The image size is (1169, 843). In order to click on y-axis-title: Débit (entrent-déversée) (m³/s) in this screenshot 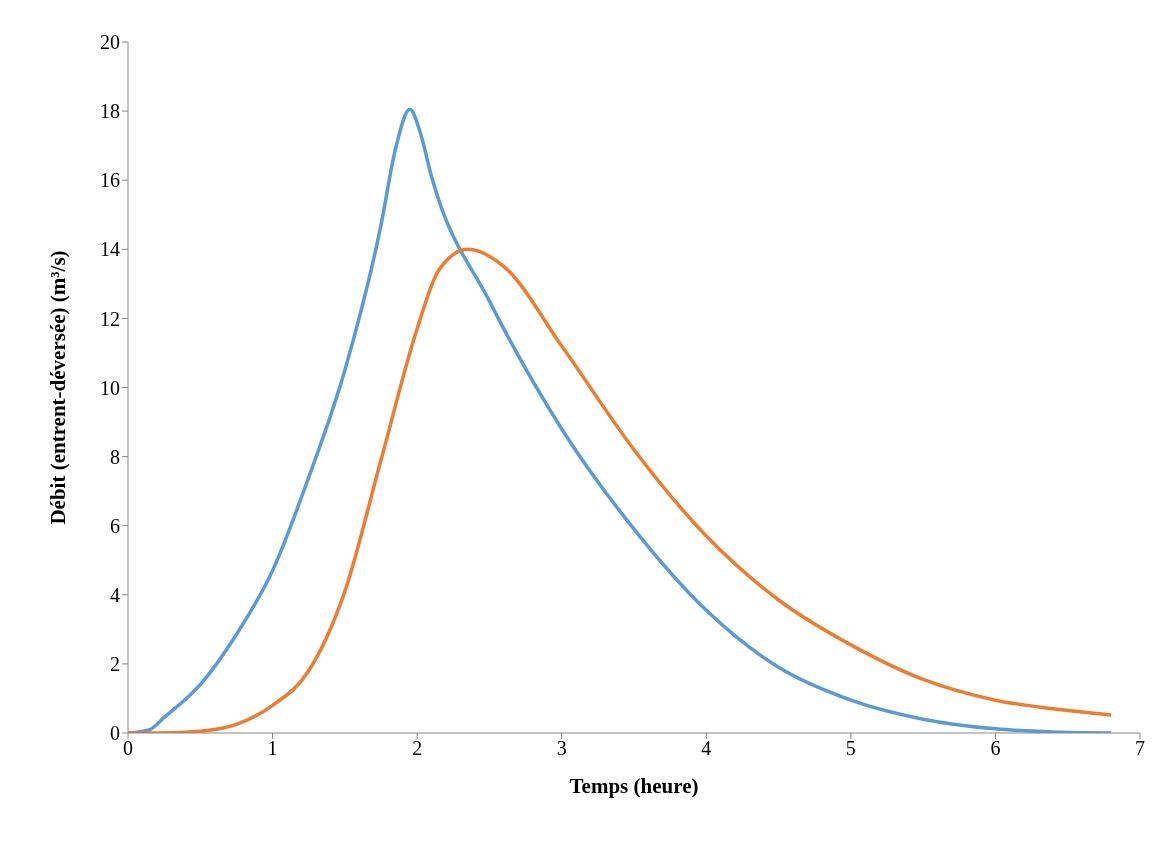, I will do `click(58, 387)`.